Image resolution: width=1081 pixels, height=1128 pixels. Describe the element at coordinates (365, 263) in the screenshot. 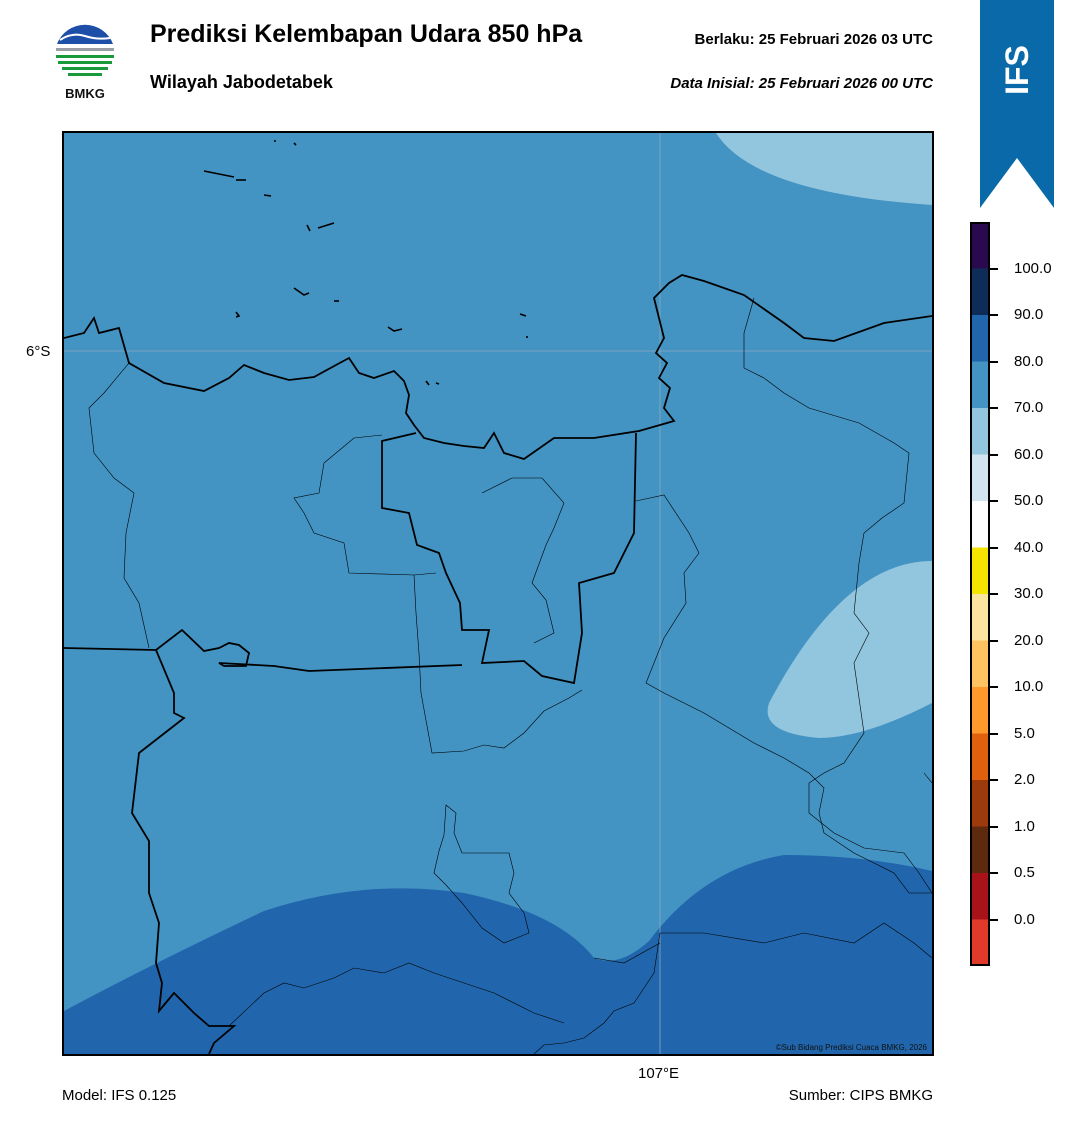

I see `island-group` at that location.